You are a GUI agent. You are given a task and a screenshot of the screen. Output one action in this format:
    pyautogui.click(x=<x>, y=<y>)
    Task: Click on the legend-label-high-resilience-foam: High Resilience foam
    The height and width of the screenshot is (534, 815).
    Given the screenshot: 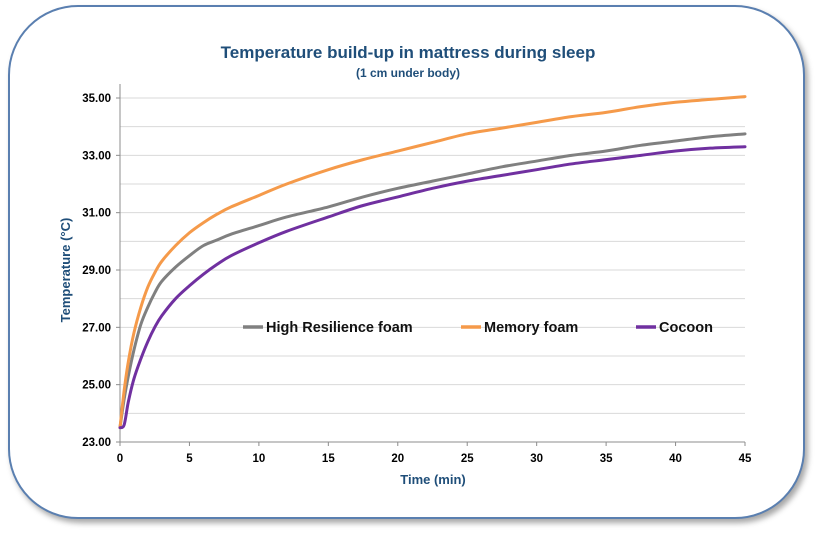 What is the action you would take?
    pyautogui.click(x=339, y=328)
    